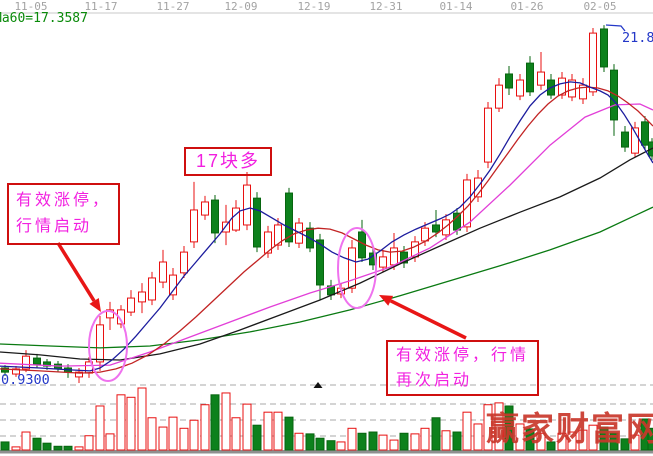 This screenshot has width=653, height=456. I want to click on price-label-peak: 21.80, so click(637, 38).